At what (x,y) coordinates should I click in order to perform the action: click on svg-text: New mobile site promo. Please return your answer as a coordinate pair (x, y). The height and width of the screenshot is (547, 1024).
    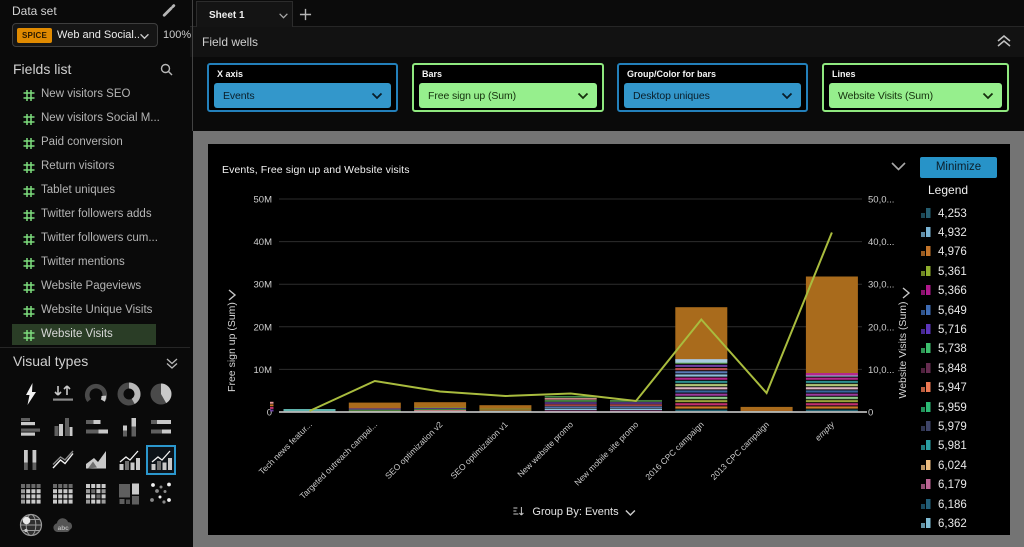
    Looking at the image, I should click on (606, 453).